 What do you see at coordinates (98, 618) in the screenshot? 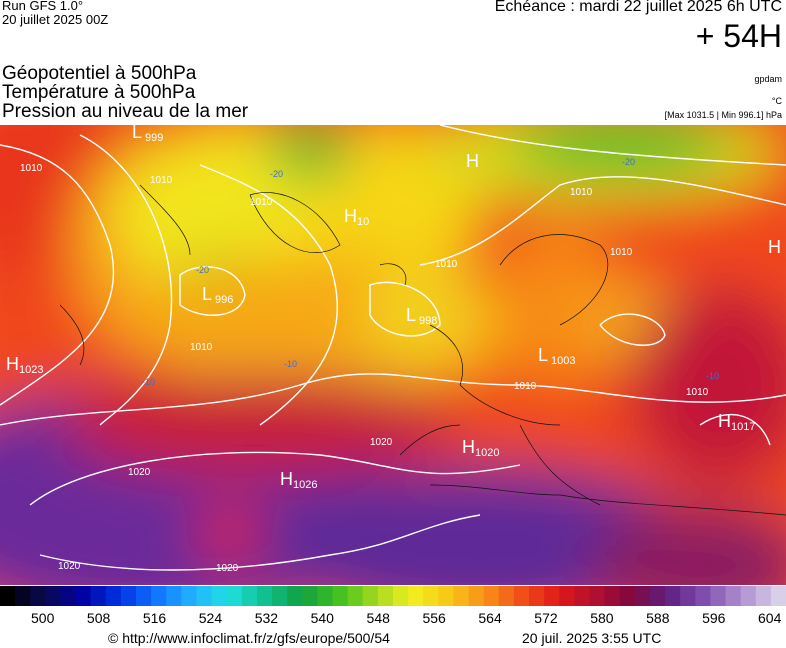
I see `colorbar-tick-label: 508` at bounding box center [98, 618].